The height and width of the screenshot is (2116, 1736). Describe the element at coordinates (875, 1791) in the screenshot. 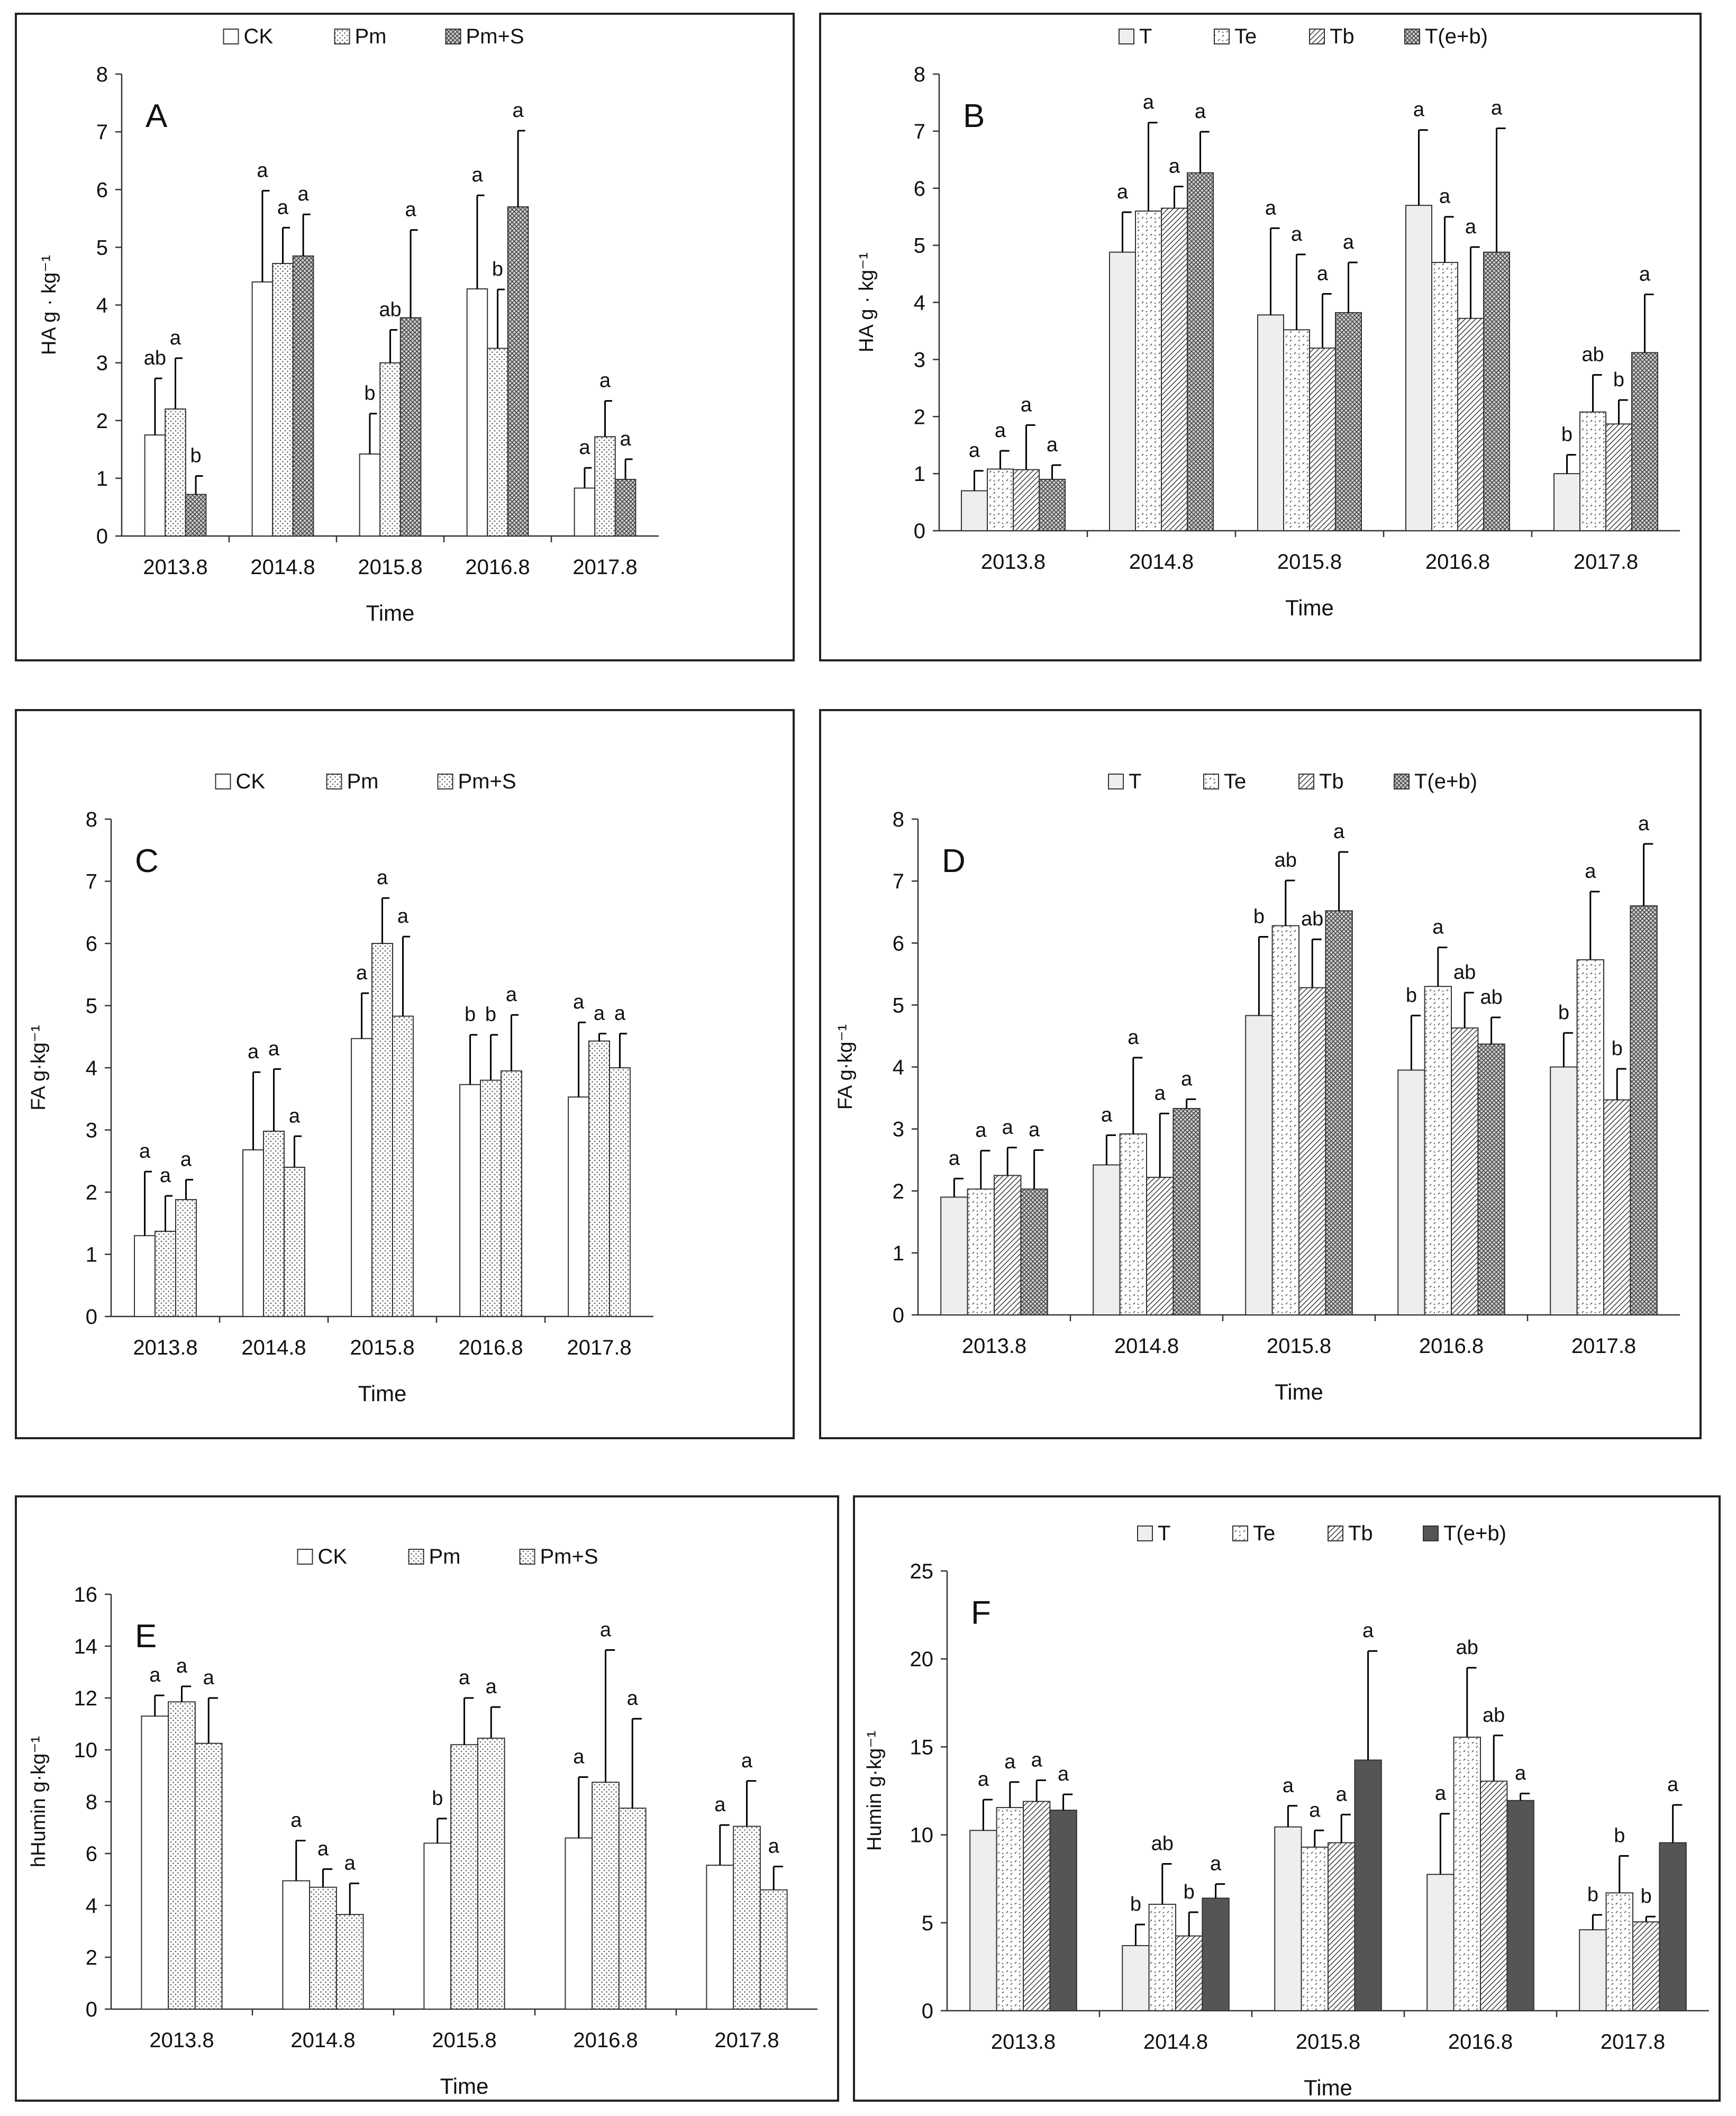

I see `y-axis-title: Humin g·kg⁻¹` at that location.